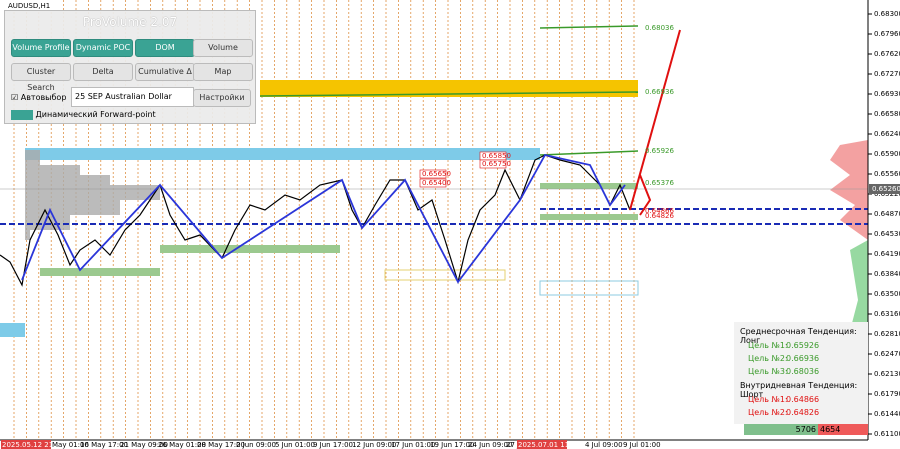 The width and height of the screenshot is (900, 449). I want to click on forward-point-label: Динамический Forward-point, so click(95, 114).